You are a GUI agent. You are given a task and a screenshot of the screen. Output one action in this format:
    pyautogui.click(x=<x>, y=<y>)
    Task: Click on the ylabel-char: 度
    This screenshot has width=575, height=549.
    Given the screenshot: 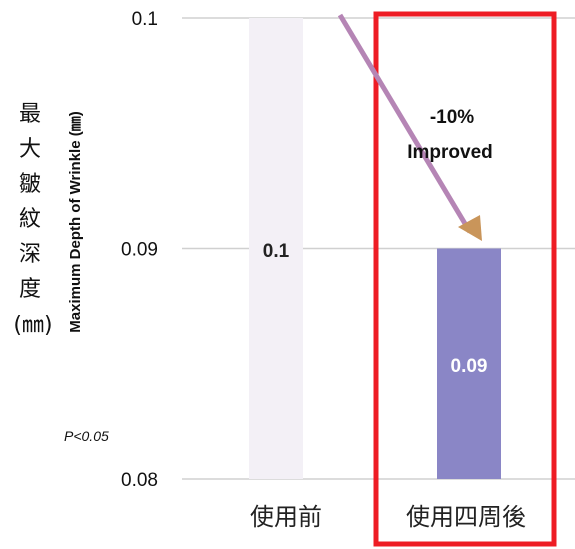 What is the action you would take?
    pyautogui.click(x=30, y=289)
    